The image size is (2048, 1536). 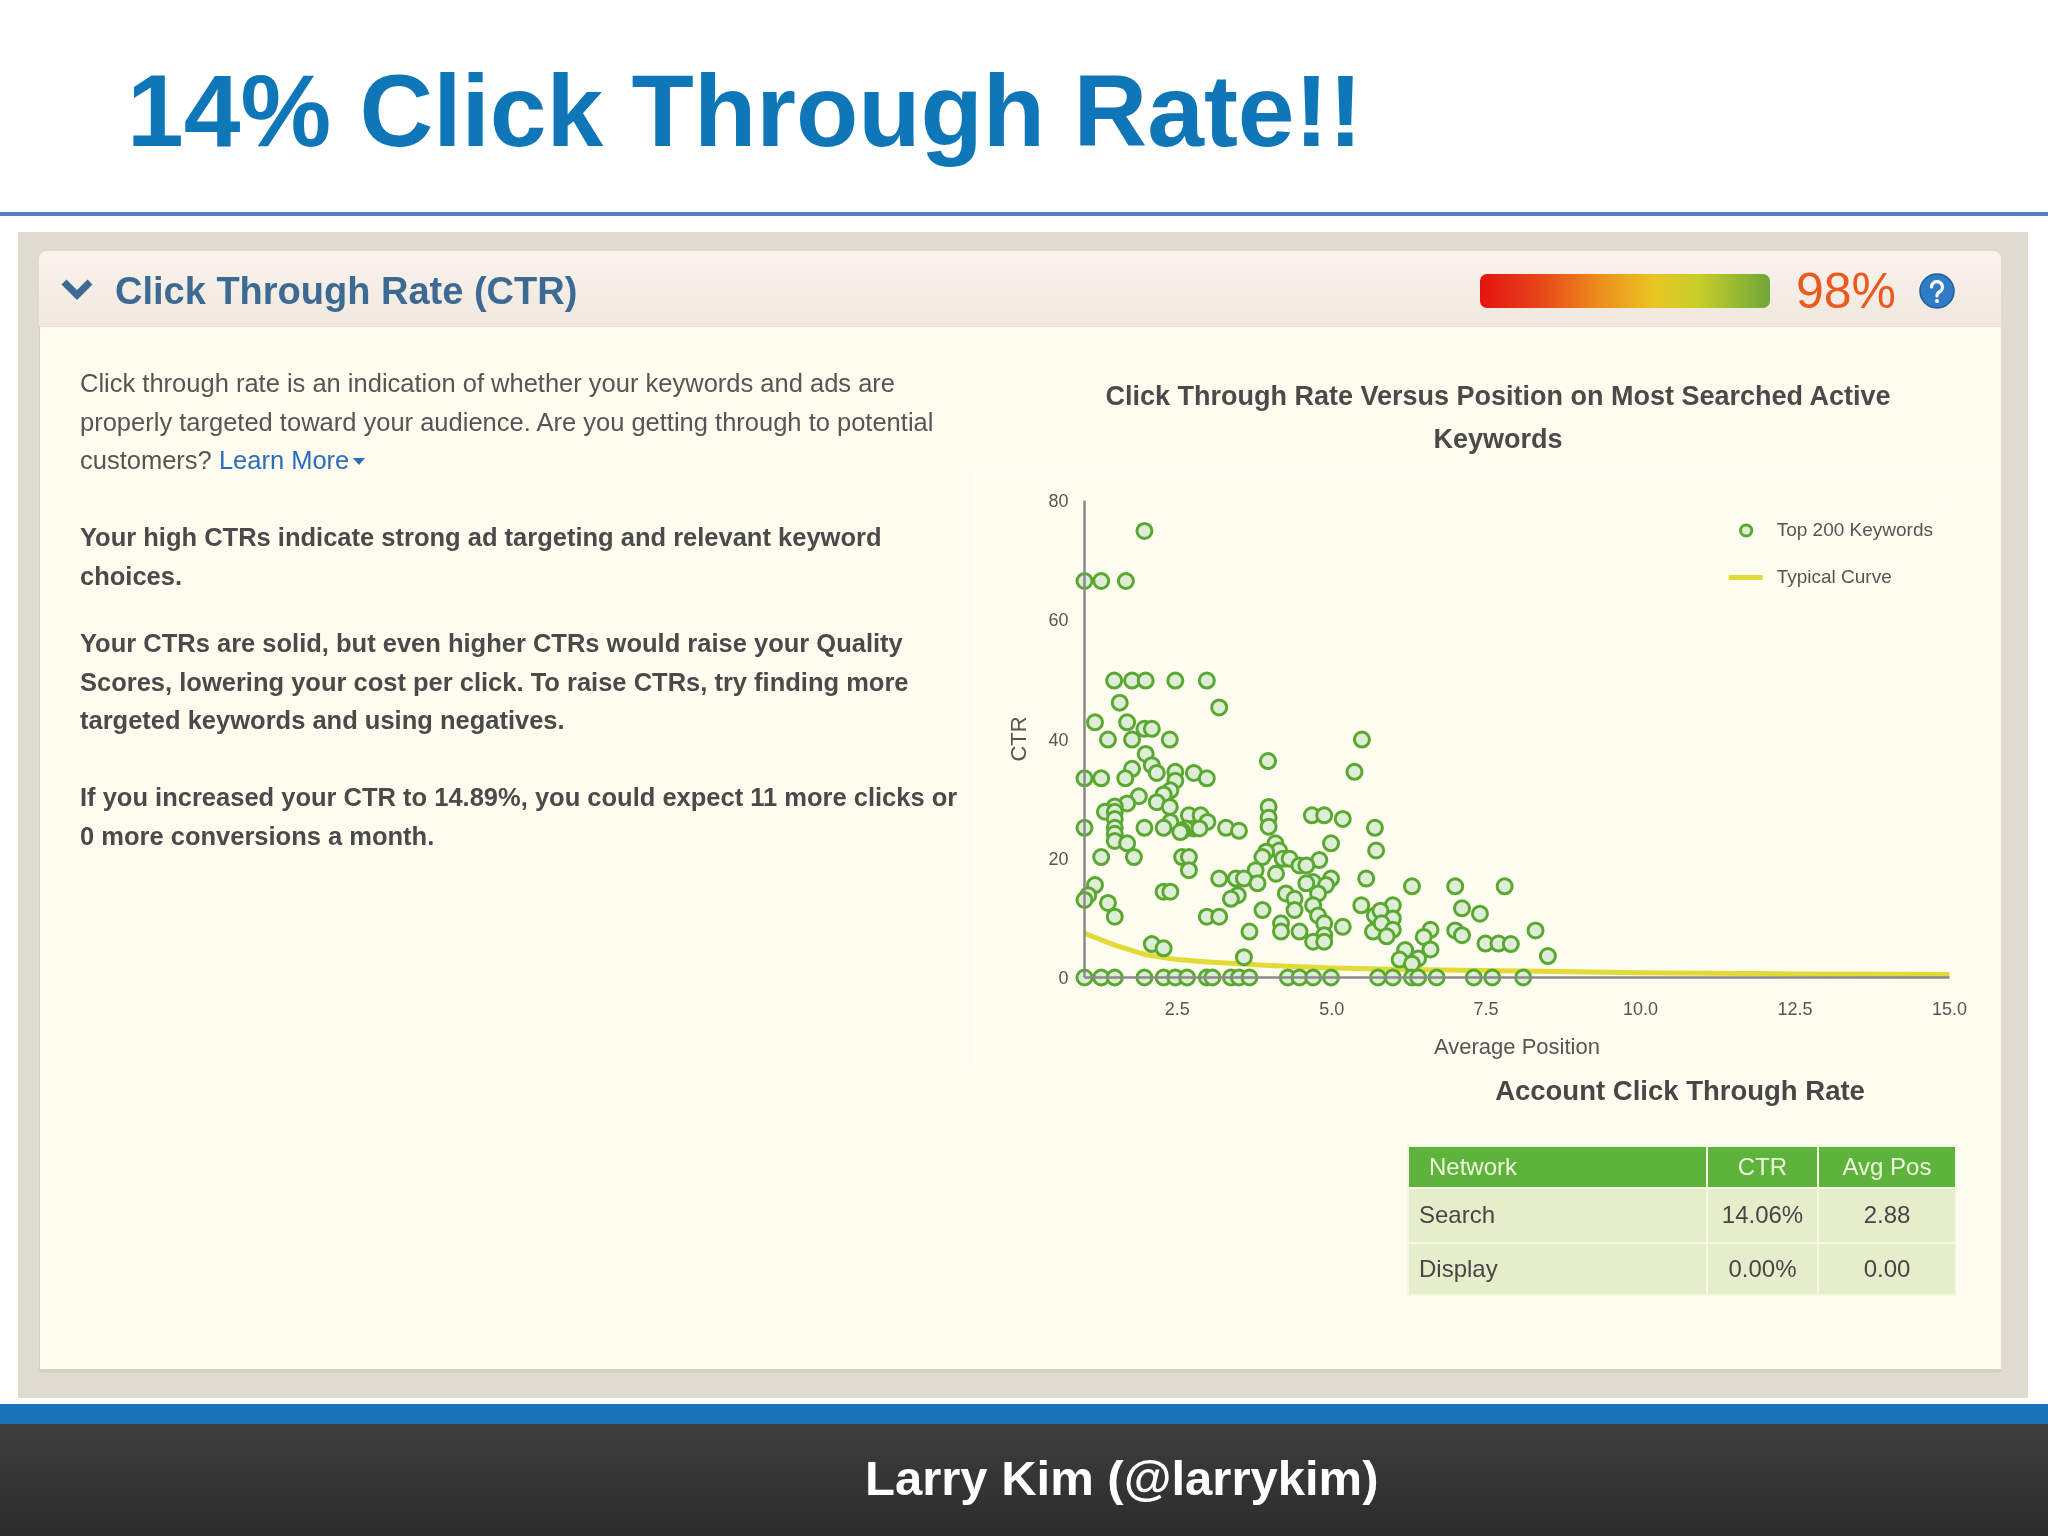 What do you see at coordinates (481, 557) in the screenshot?
I see `text: Your high CTRs indicate strong ad targeting and relevant keyword choices.` at bounding box center [481, 557].